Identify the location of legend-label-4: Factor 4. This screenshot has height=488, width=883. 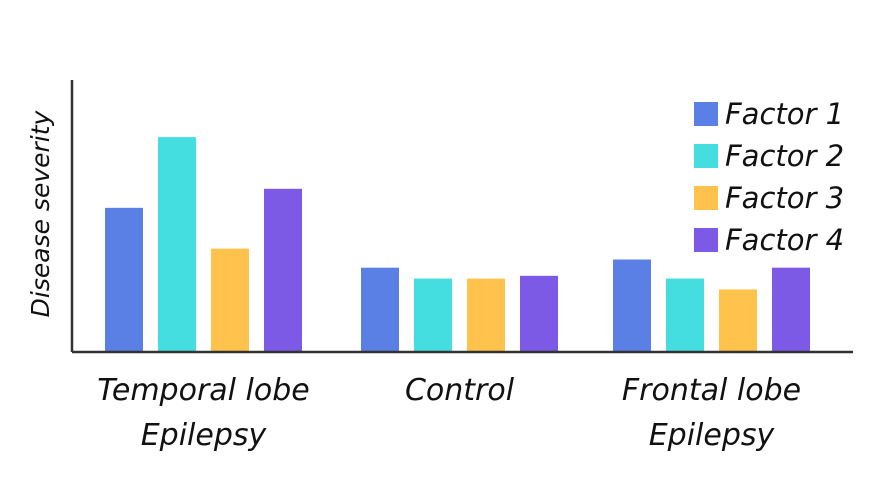
(784, 240).